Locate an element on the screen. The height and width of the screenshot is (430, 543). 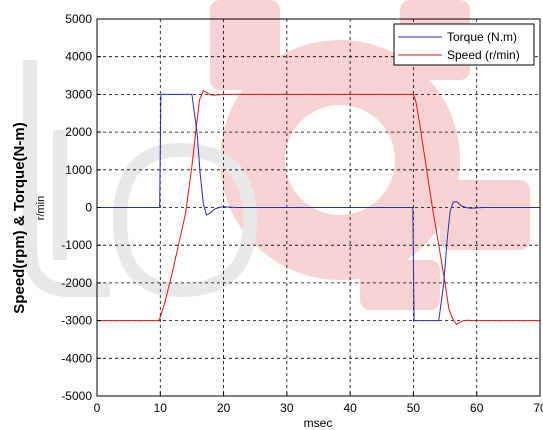
x-tick-label: 0 is located at coordinates (97, 408).